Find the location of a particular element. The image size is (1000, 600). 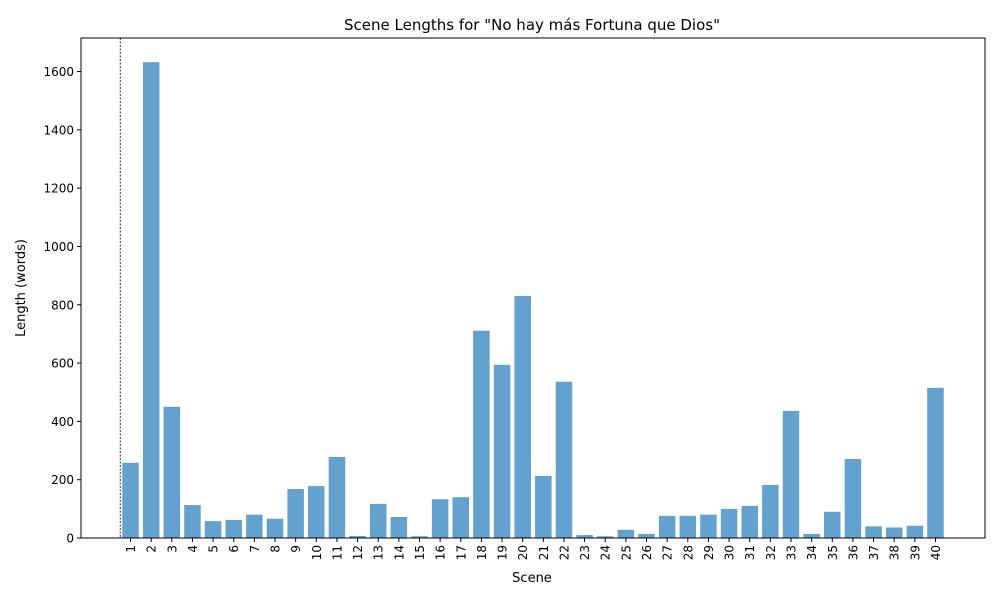

y-tick-label: 1000 is located at coordinates (58, 247).